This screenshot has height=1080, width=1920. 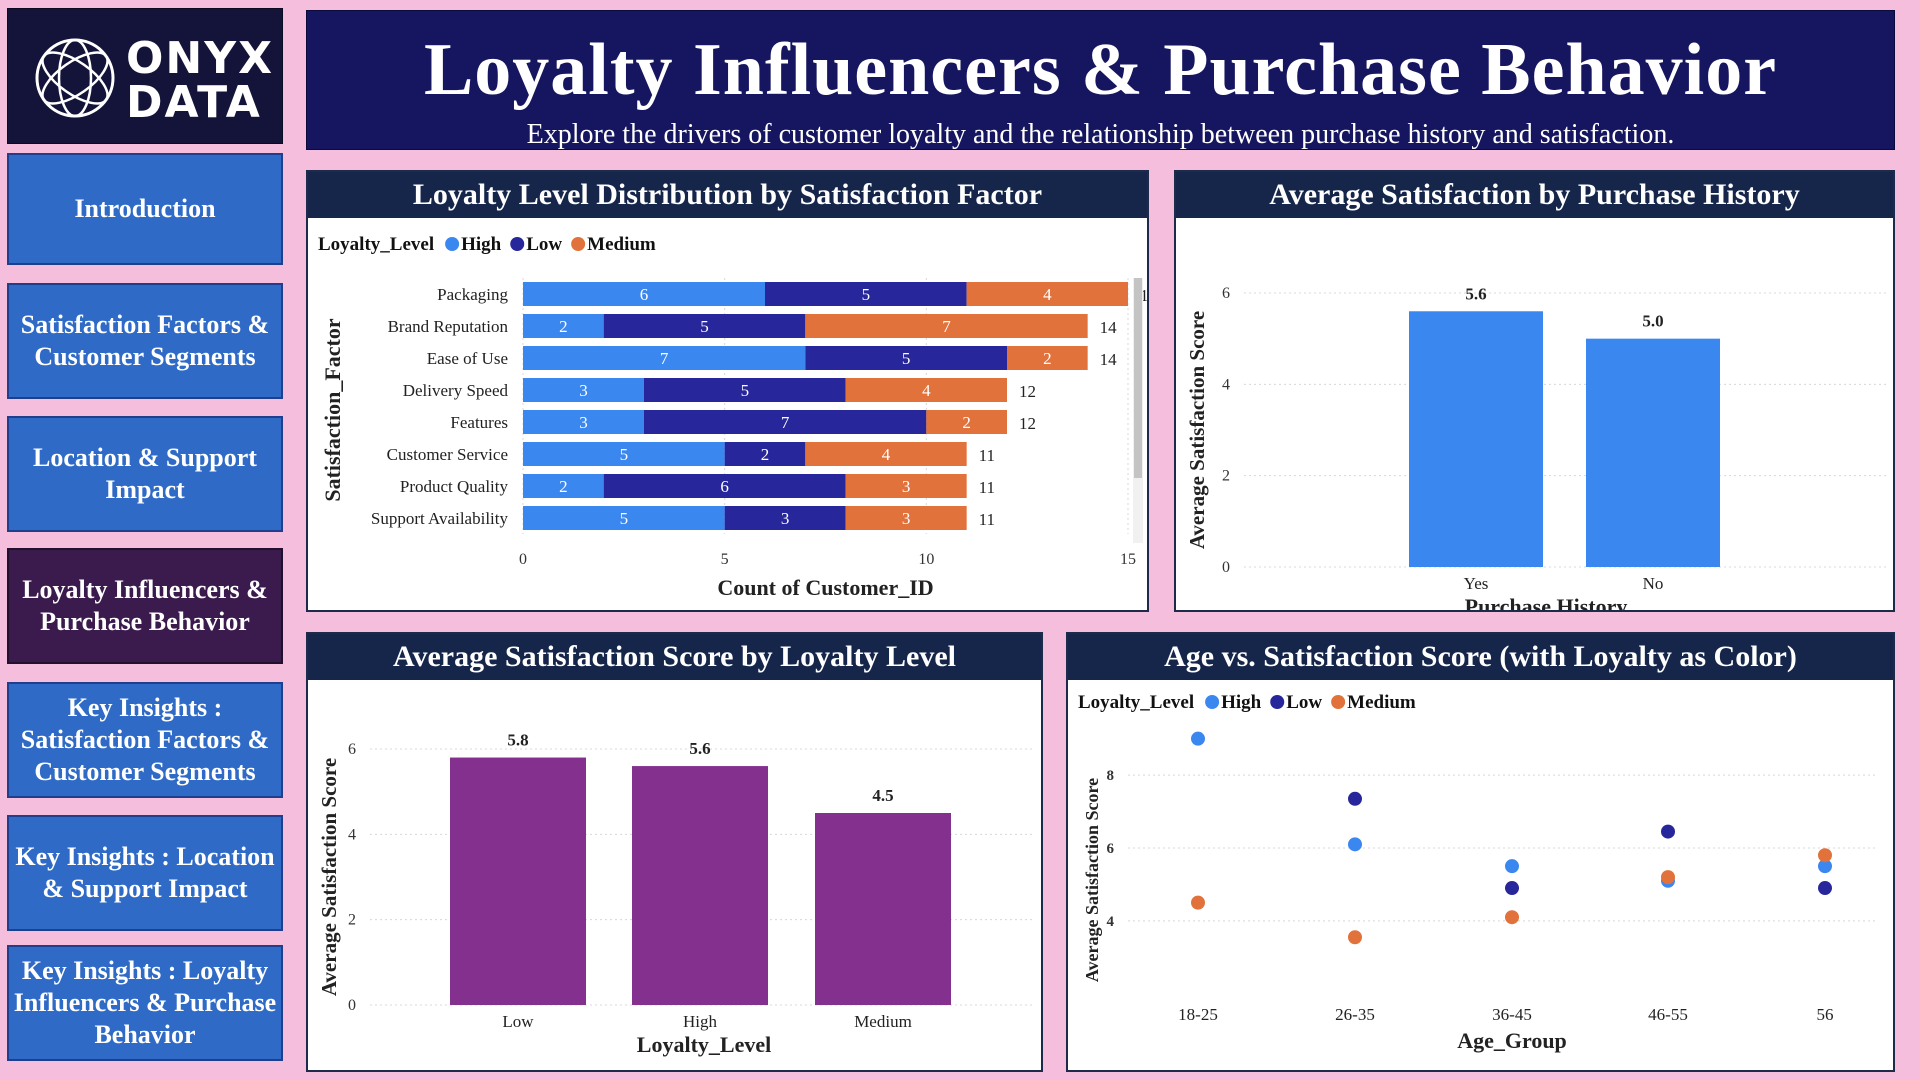 I want to click on x-tick-label: 36-45, so click(x=1512, y=1014).